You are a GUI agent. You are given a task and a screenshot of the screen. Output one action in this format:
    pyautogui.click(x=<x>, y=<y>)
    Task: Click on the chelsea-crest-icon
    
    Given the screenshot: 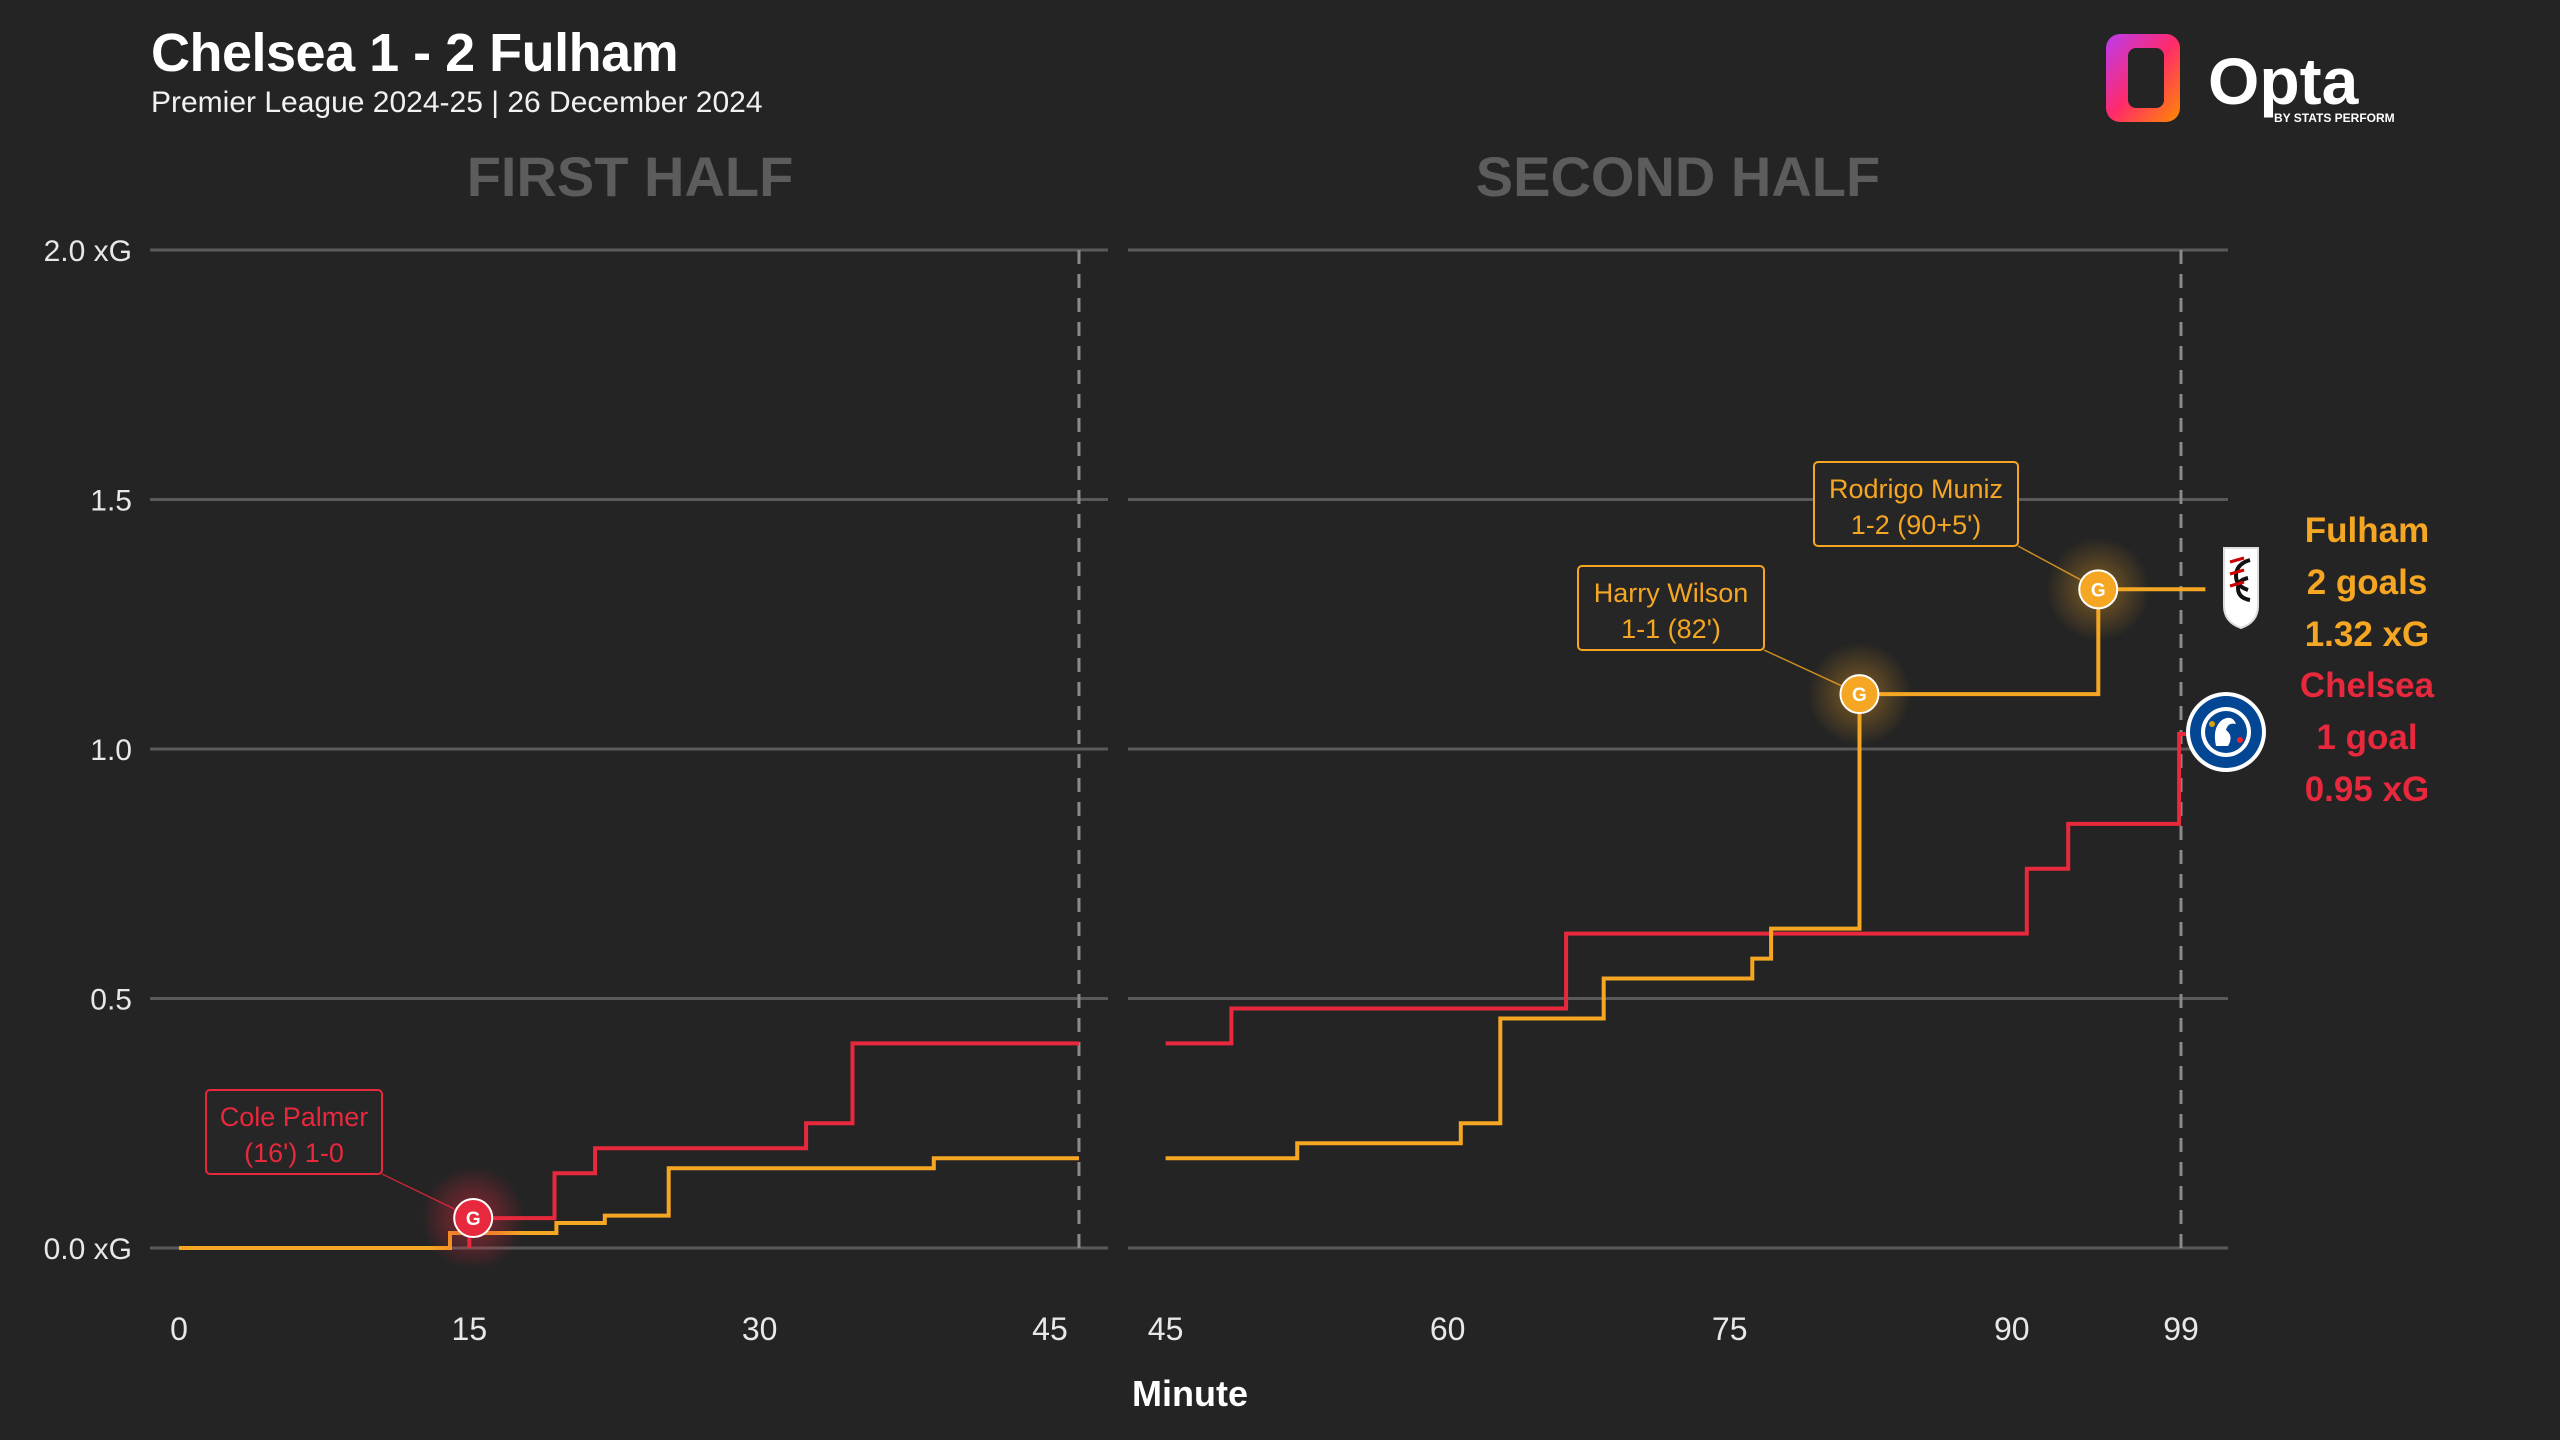 What is the action you would take?
    pyautogui.click(x=2226, y=732)
    